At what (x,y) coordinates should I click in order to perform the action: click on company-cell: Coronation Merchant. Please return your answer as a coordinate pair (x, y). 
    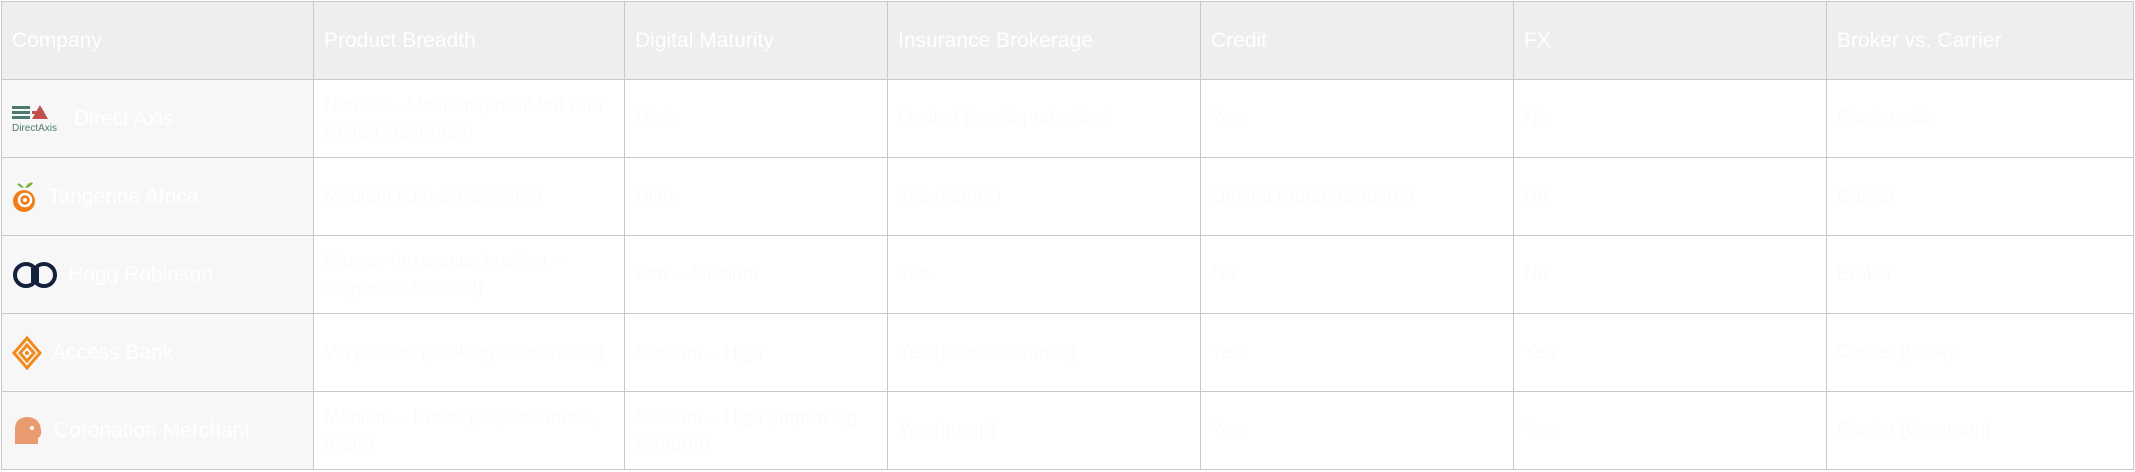
    Looking at the image, I should click on (157, 430).